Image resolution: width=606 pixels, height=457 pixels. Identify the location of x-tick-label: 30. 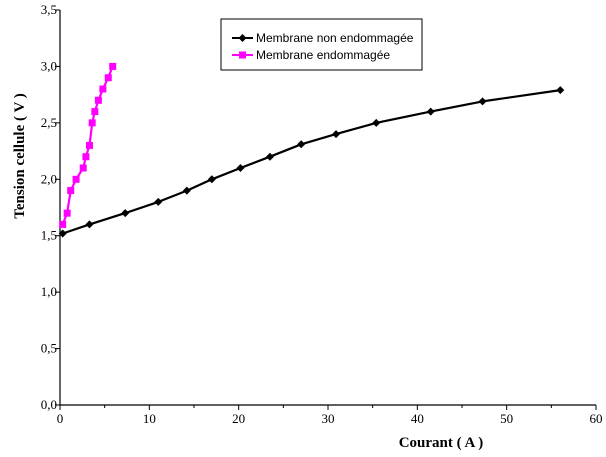
(328, 418).